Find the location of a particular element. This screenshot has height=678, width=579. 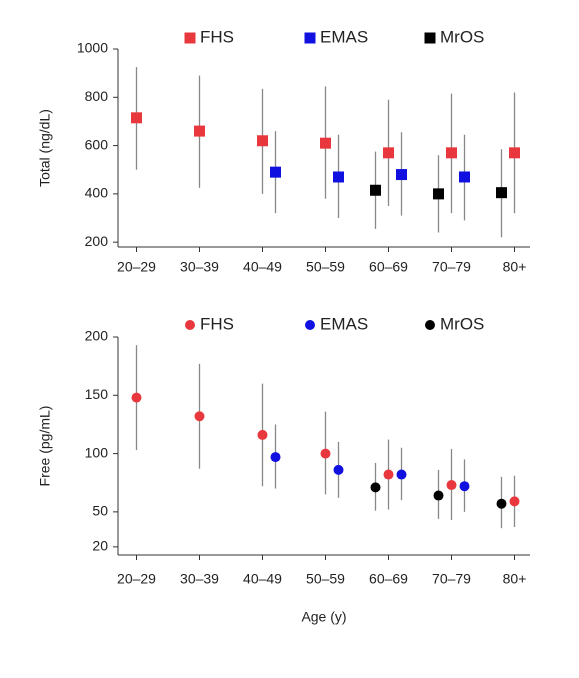

y-tick-label: 150 is located at coordinates (97, 394).